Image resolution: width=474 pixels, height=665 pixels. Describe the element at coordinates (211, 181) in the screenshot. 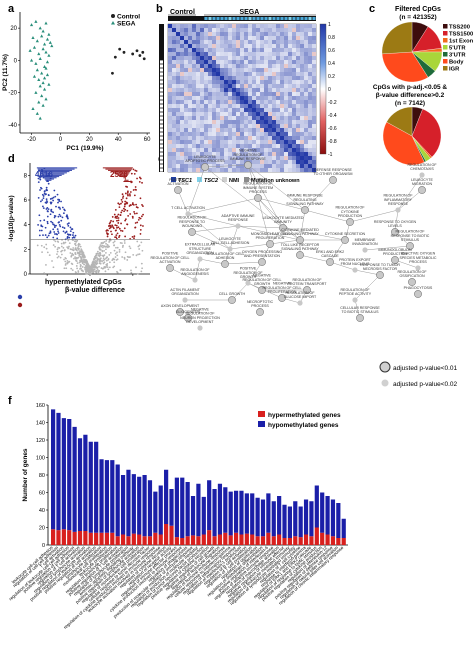

I see `b-legend-label: TSC2` at that location.